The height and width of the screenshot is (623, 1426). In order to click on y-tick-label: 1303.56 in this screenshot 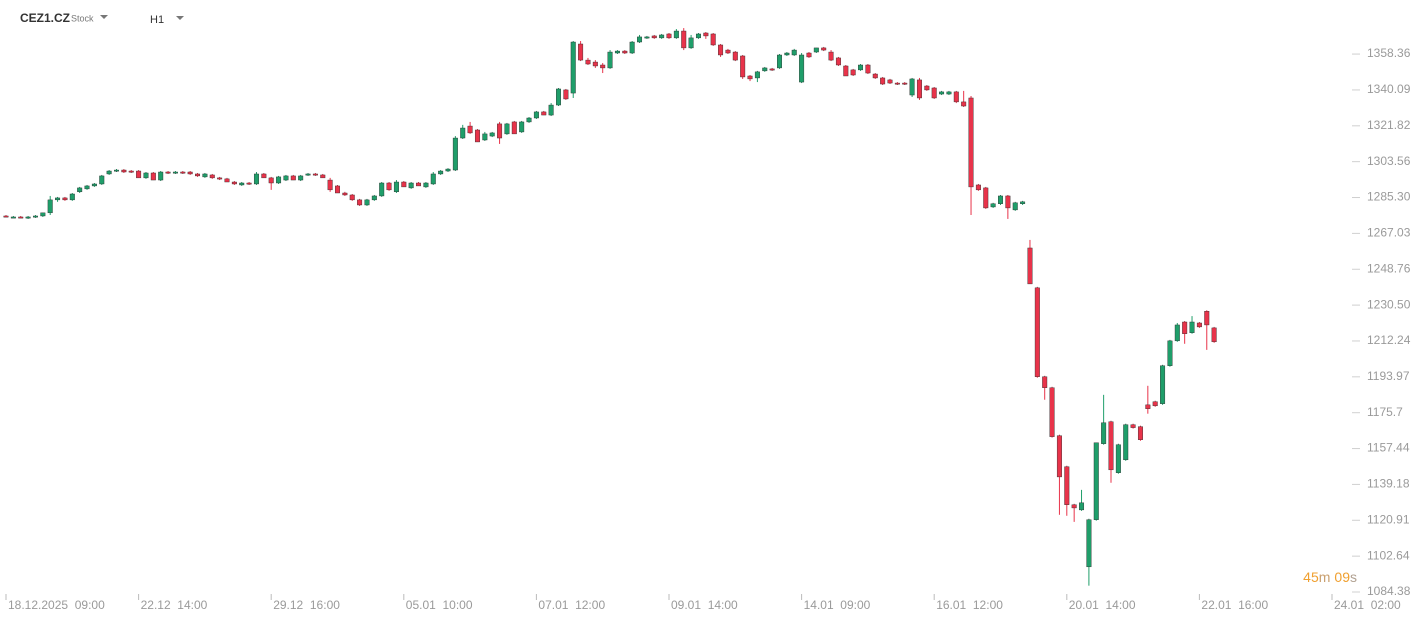, I will do `click(1389, 161)`.